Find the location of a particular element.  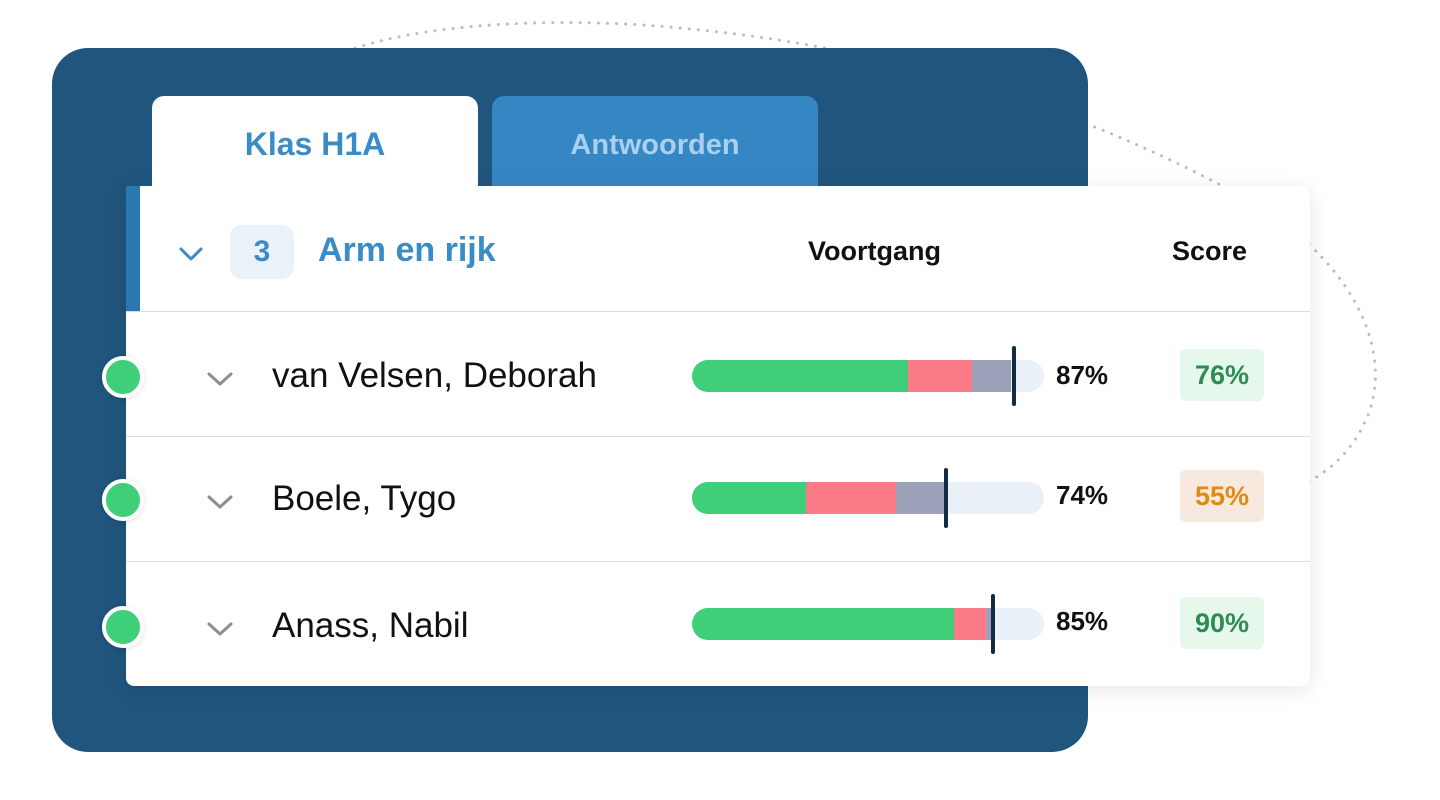

card-accent-bar is located at coordinates (133, 249).